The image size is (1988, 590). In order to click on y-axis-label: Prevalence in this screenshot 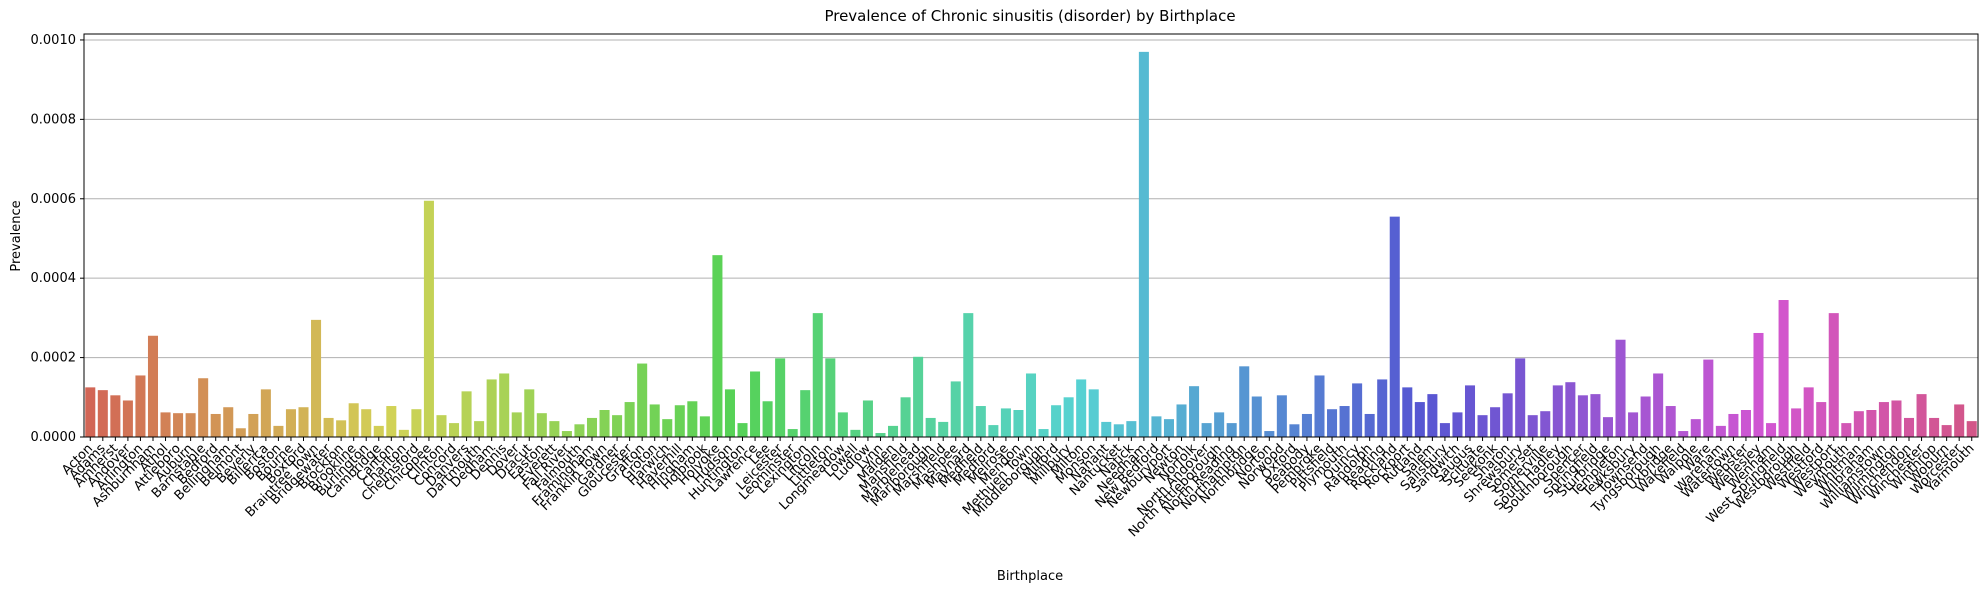, I will do `click(16, 235)`.